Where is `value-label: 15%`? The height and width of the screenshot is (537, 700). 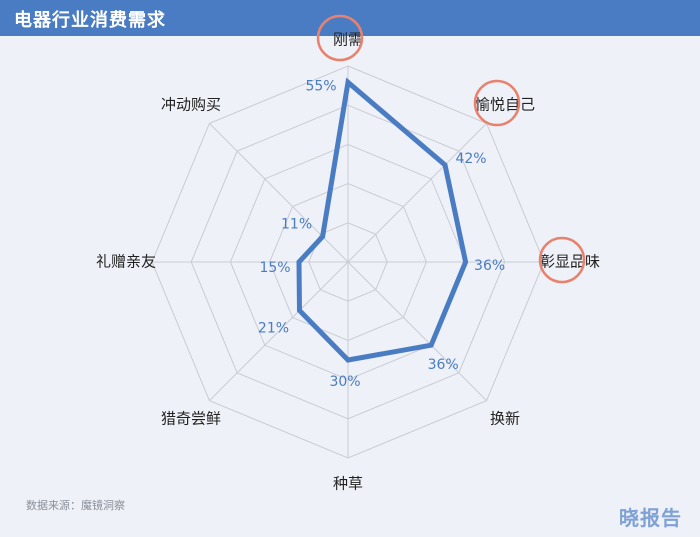
value-label: 15% is located at coordinates (274, 268).